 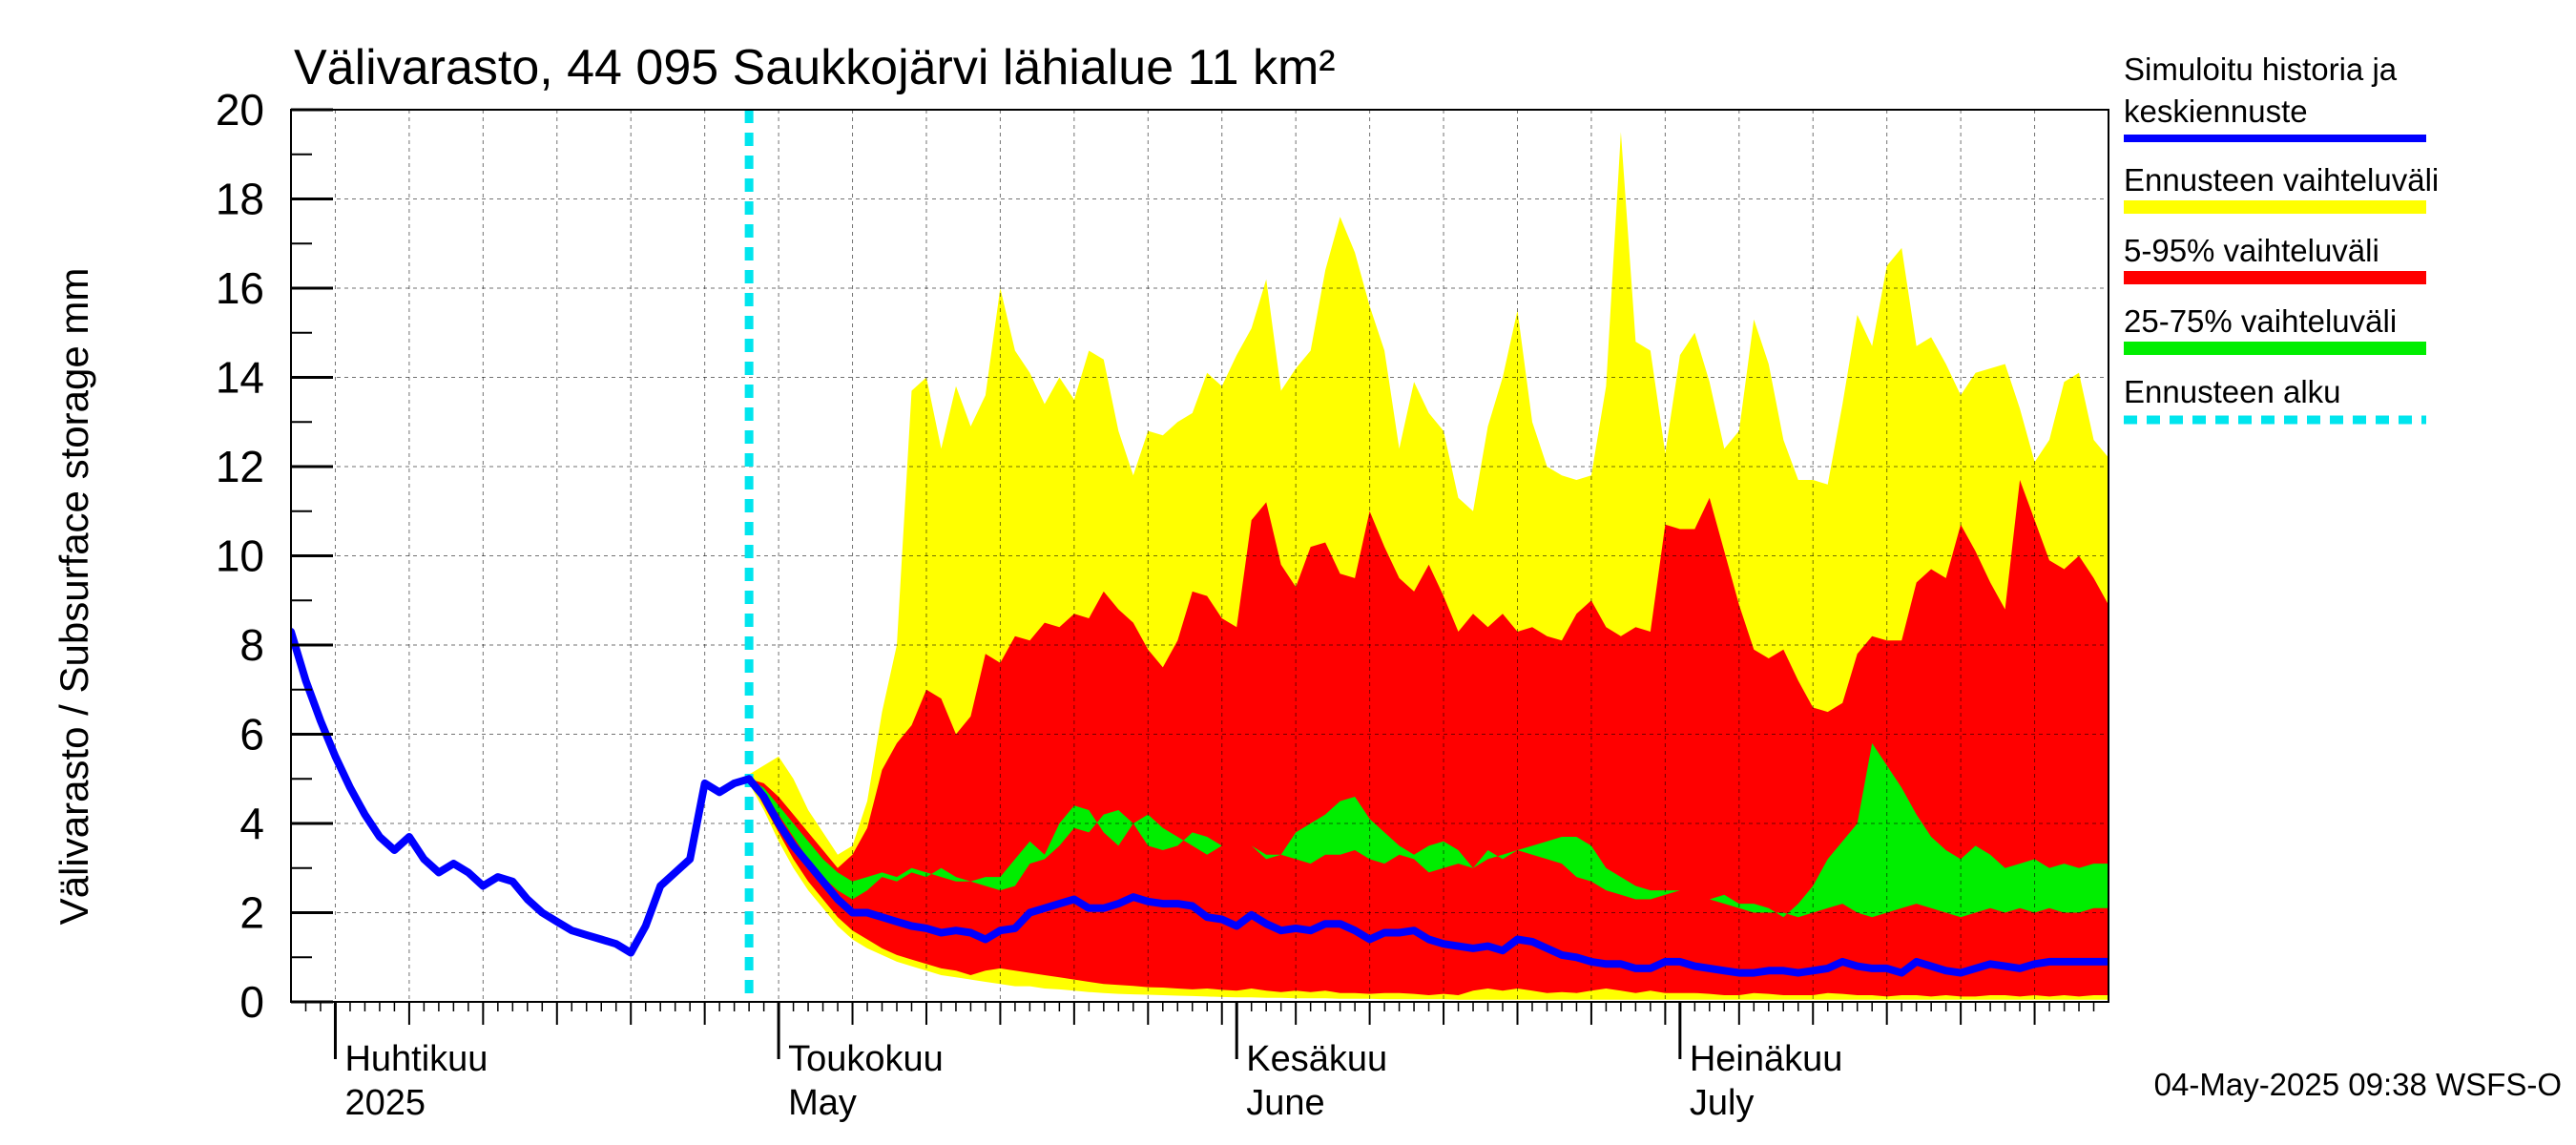 What do you see at coordinates (240, 288) in the screenshot?
I see `y-tick-label: 16` at bounding box center [240, 288].